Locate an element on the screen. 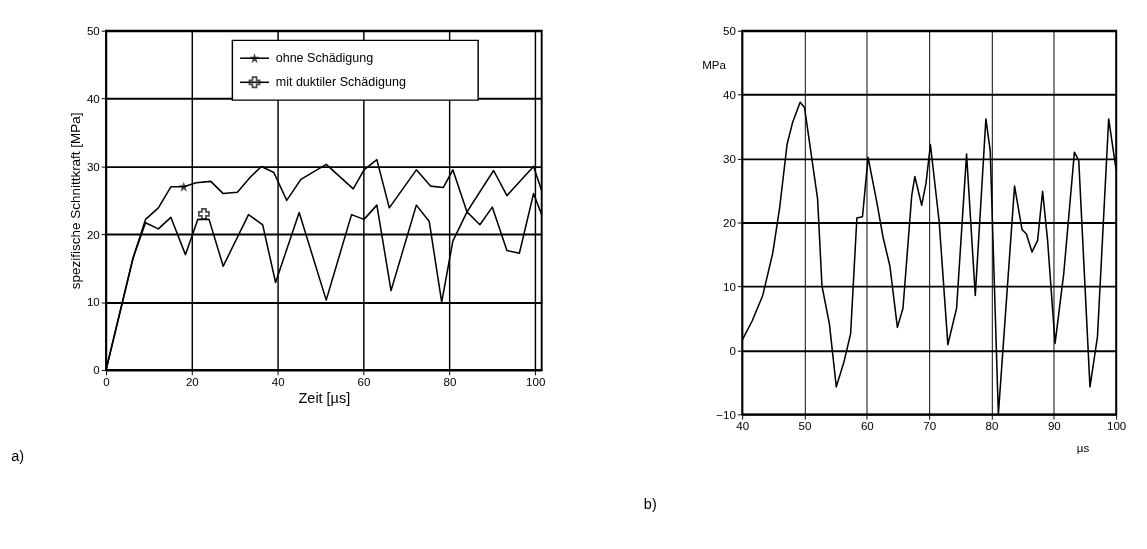  legend-label: ohne Schädigung is located at coordinates (324, 58).